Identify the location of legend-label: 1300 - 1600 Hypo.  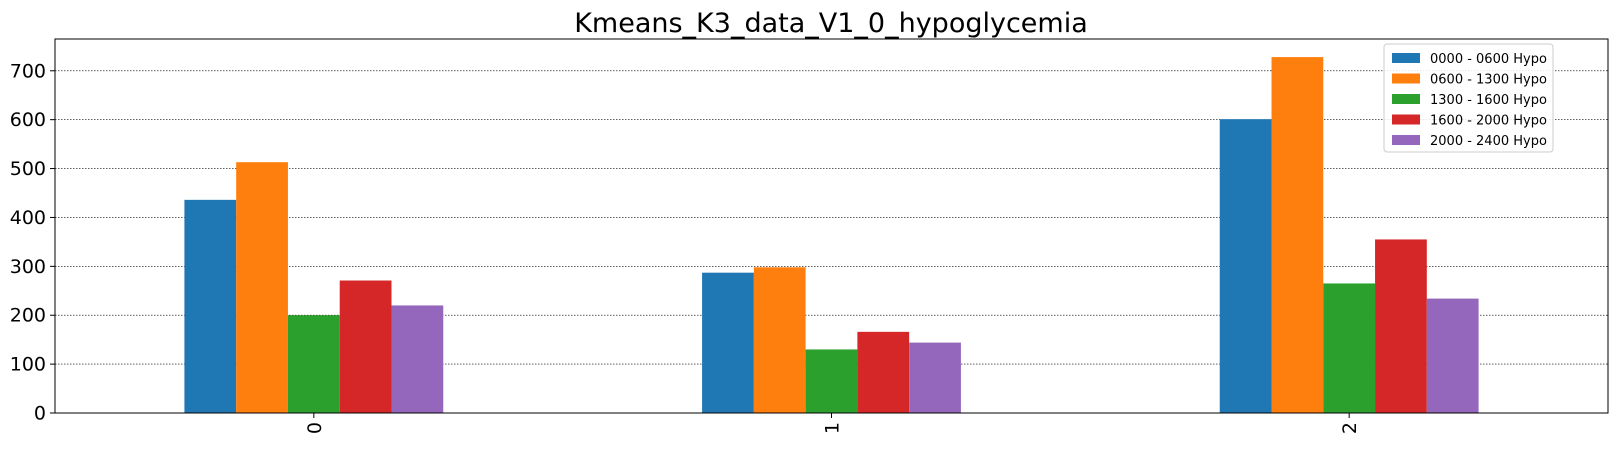
(1488, 100).